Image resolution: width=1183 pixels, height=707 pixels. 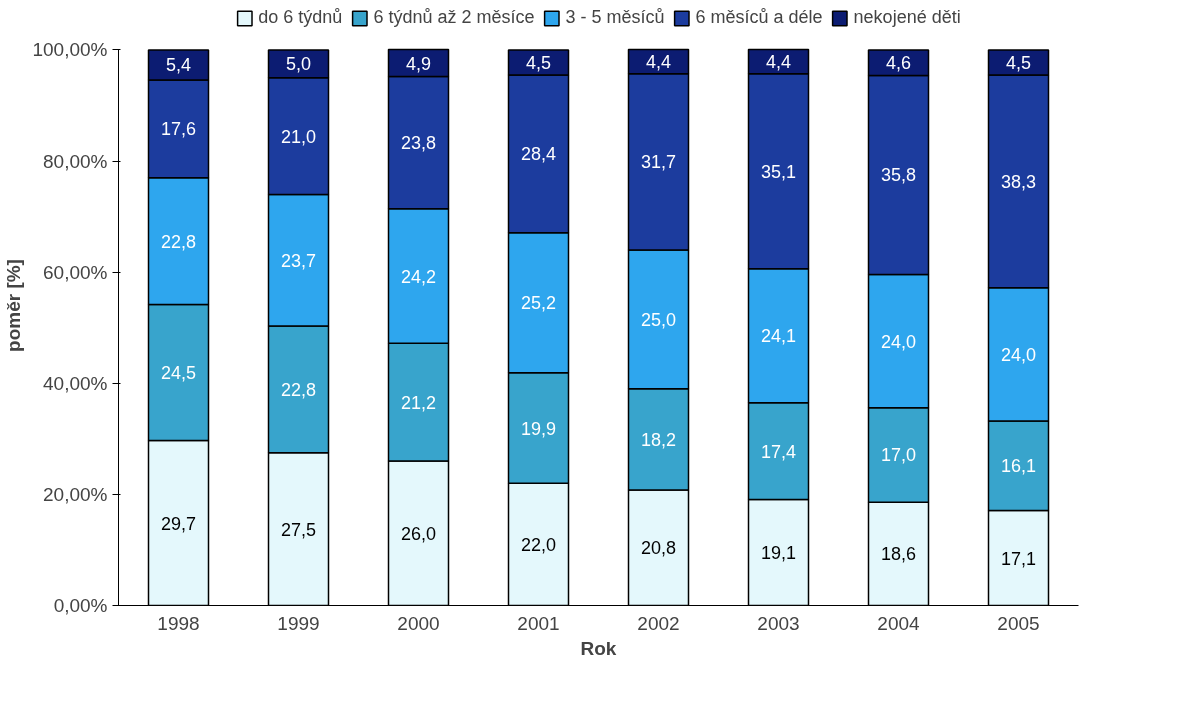 I want to click on data-label: 24,2, so click(x=418, y=276).